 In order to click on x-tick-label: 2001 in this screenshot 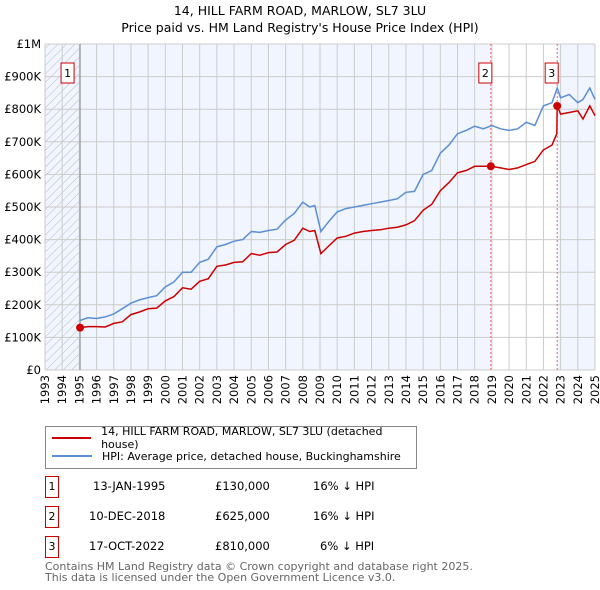, I will do `click(183, 389)`.